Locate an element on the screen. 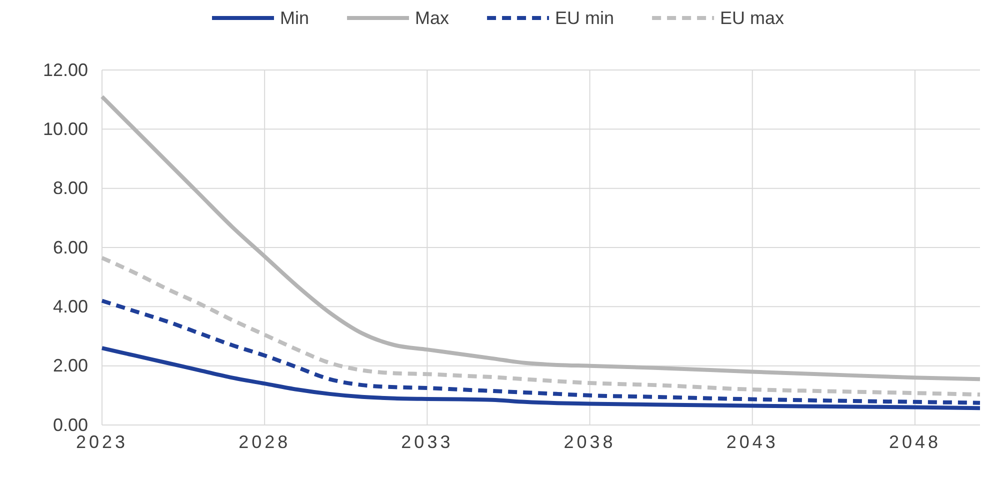 The height and width of the screenshot is (483, 995). legend-label: Max is located at coordinates (432, 18).